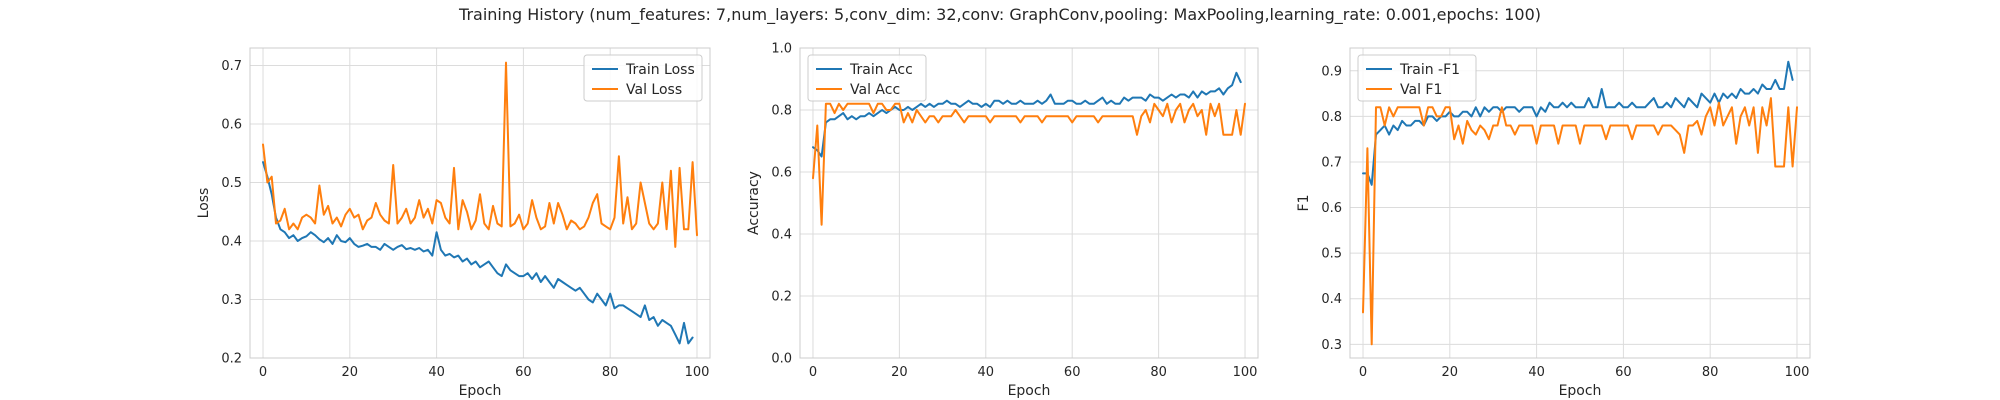  I want to click on accuracy-x-tick-label: 100, so click(1245, 372).